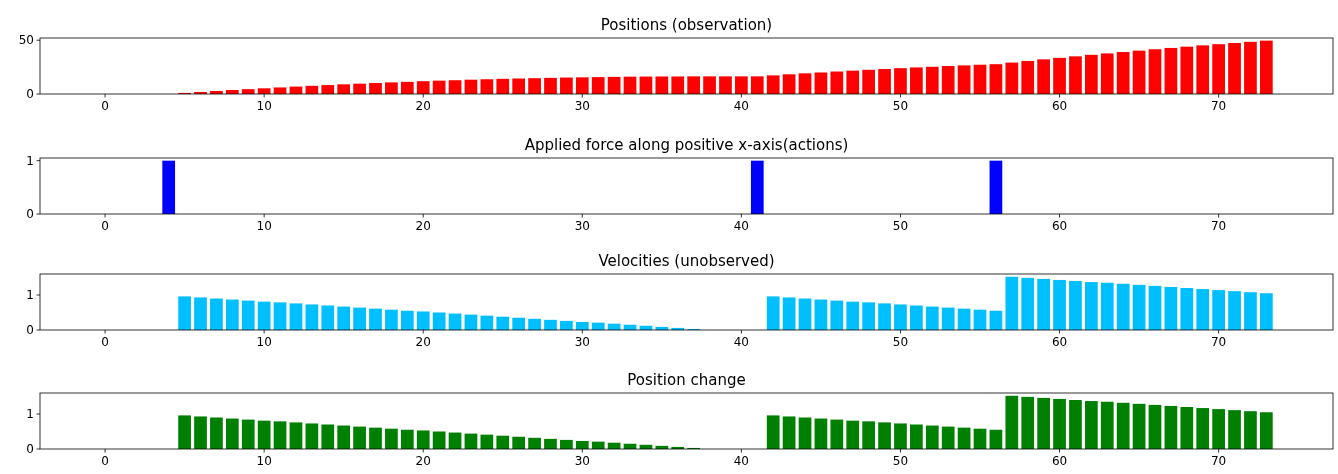 The height and width of the screenshot is (474, 1338). I want to click on chart-title: Applied force along positive x-axis(actions), so click(686, 145).